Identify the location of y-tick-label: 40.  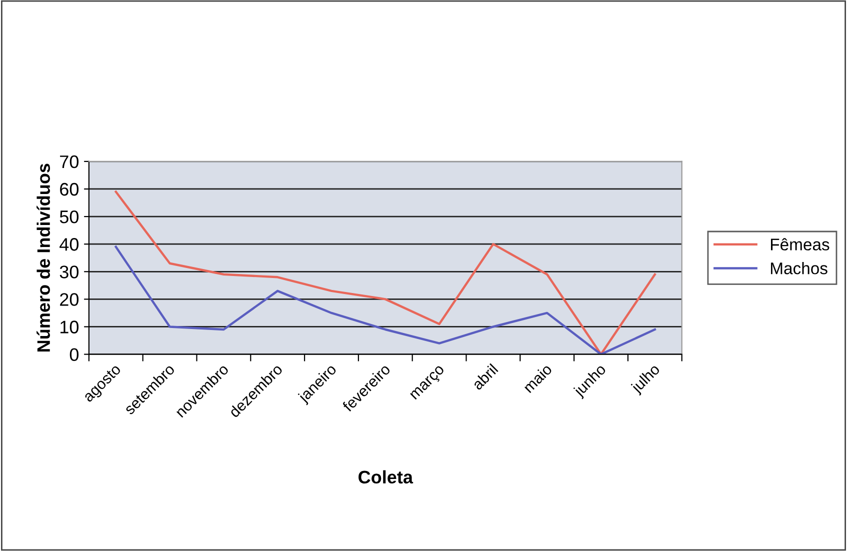
(69, 244).